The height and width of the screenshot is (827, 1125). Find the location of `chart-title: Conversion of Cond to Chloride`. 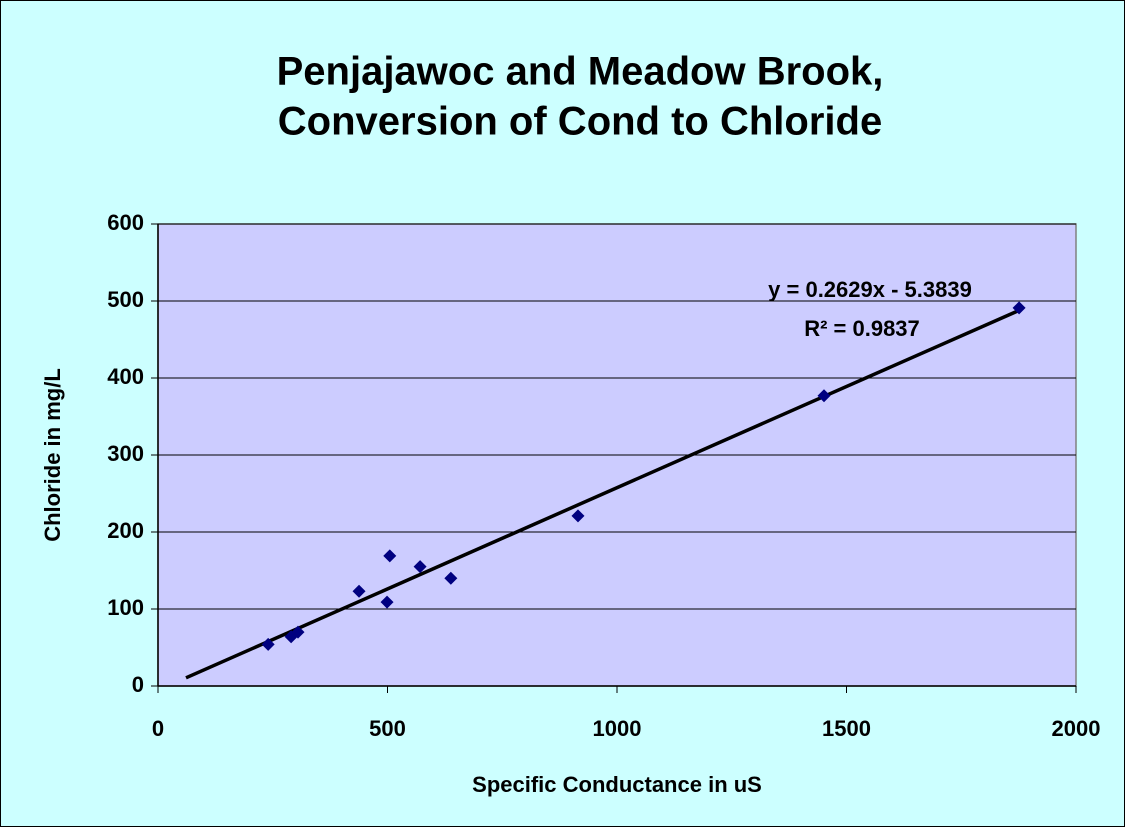

chart-title: Conversion of Cond to Chloride is located at coordinates (580, 122).